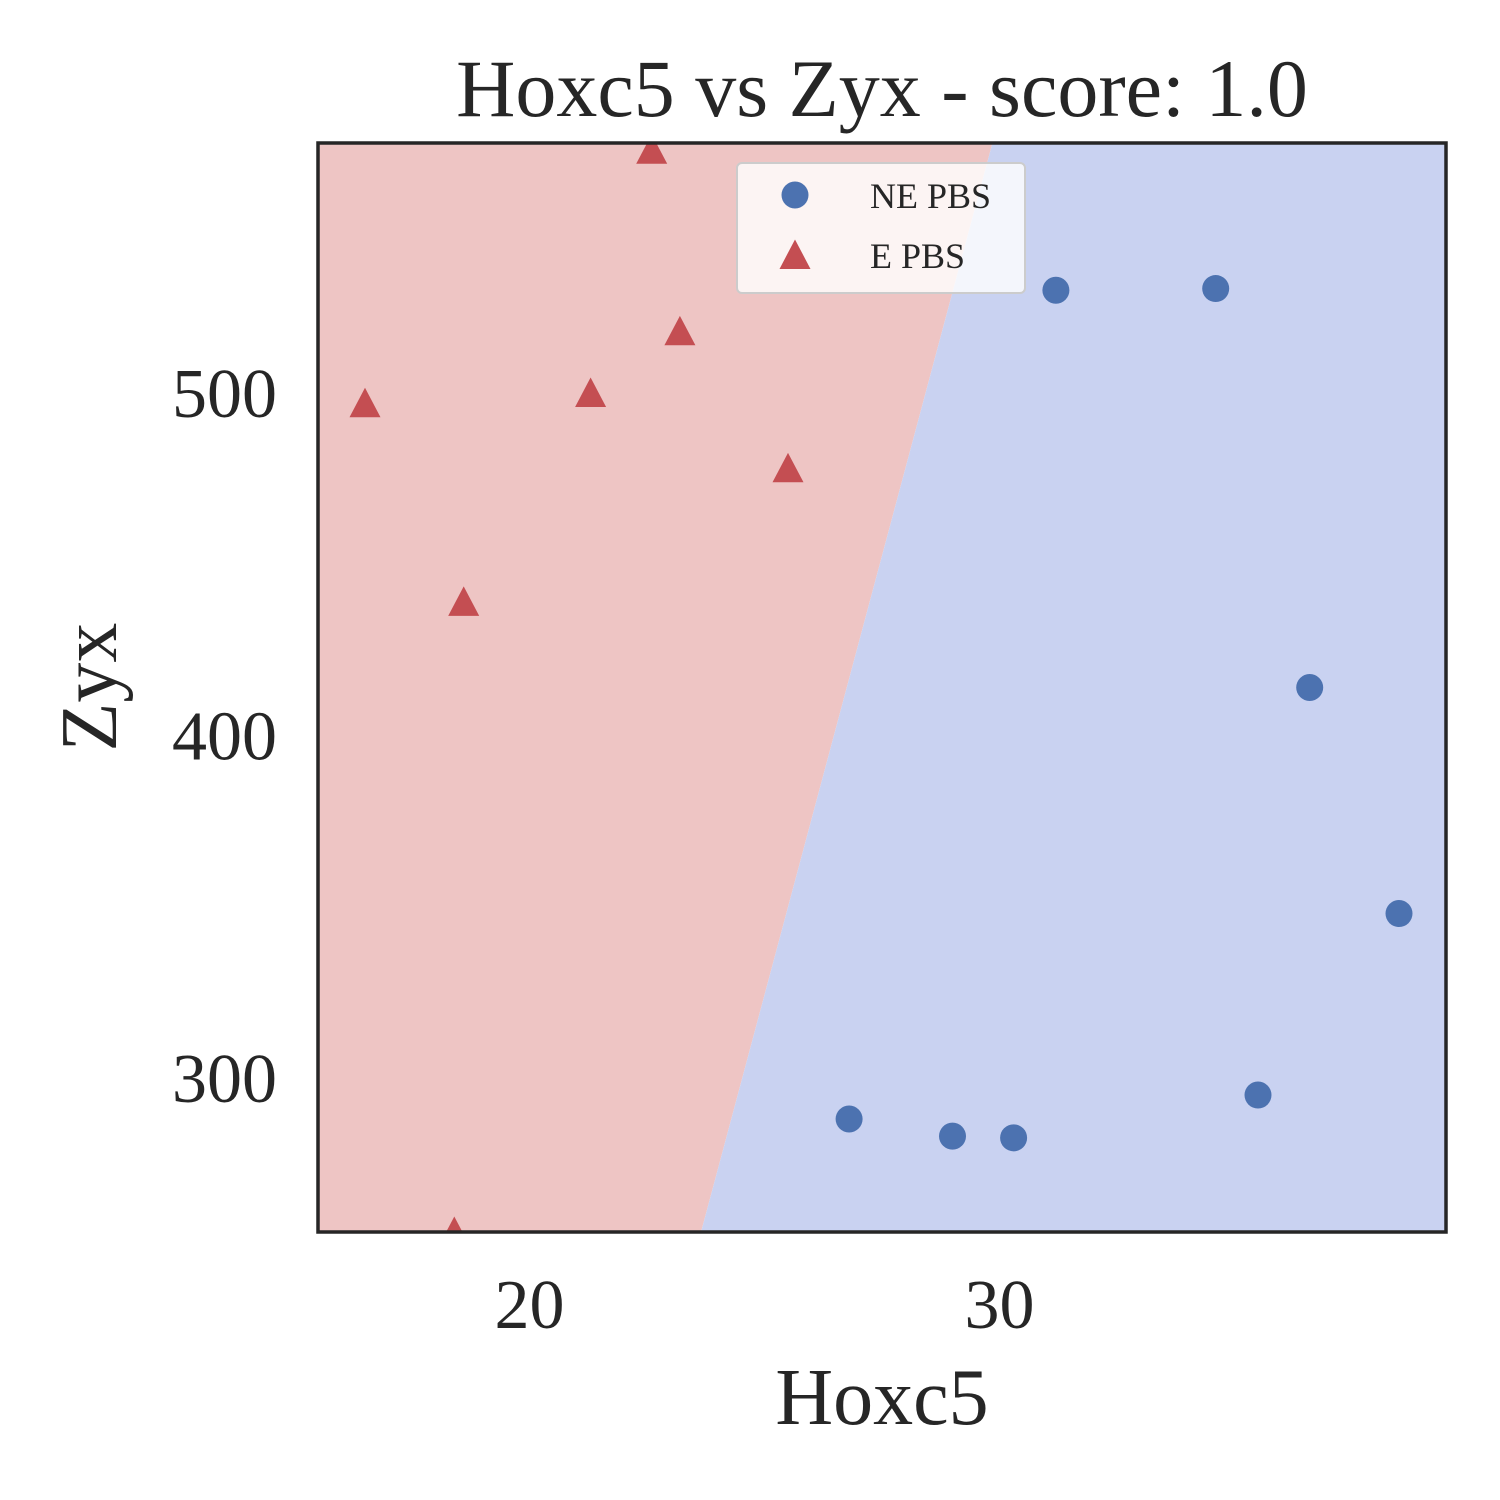 This screenshot has width=1500, height=1500. I want to click on legend-box, so click(881, 228).